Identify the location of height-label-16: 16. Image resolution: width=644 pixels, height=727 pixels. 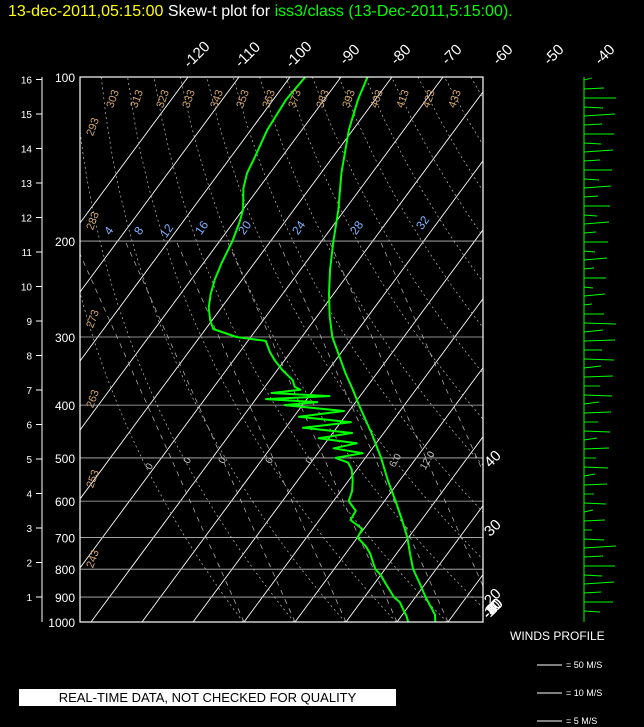
(27, 81).